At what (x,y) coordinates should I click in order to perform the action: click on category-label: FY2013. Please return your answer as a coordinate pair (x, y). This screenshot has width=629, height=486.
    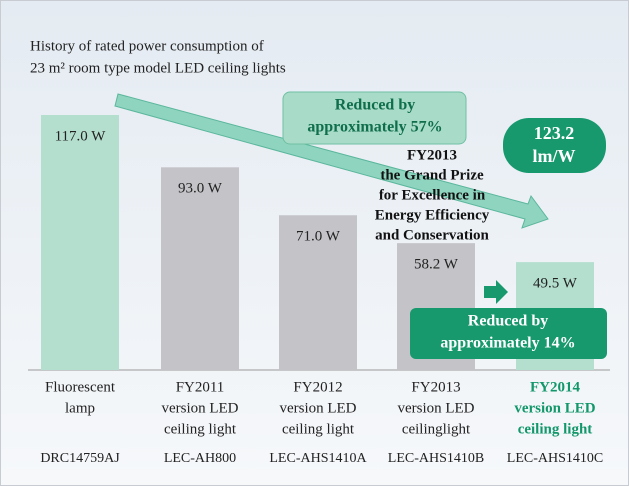
    Looking at the image, I should click on (435, 387).